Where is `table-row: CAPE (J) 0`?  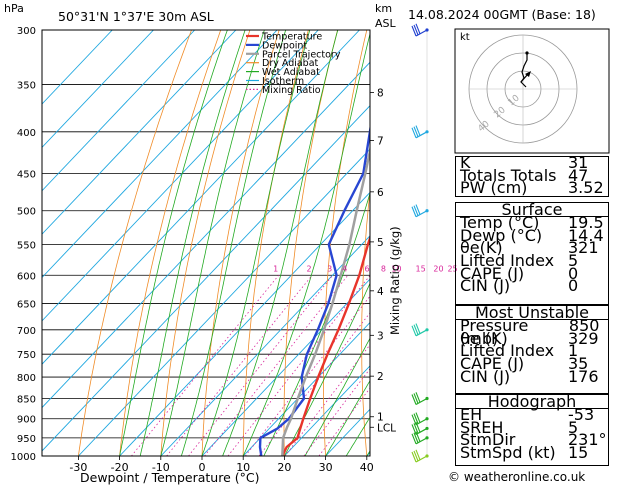
table-row: CAPE (J) 0 is located at coordinates (532, 273).